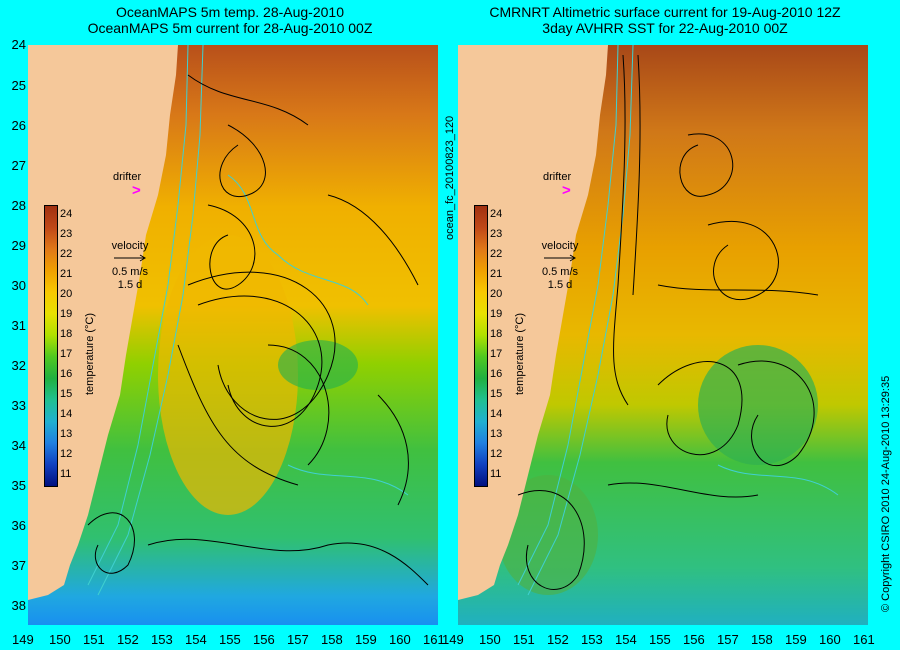 The width and height of the screenshot is (900, 650). What do you see at coordinates (230, 28) in the screenshot?
I see `left-title-line2: OceanMAPS 5m current for 28-Aug-2010 00Z` at bounding box center [230, 28].